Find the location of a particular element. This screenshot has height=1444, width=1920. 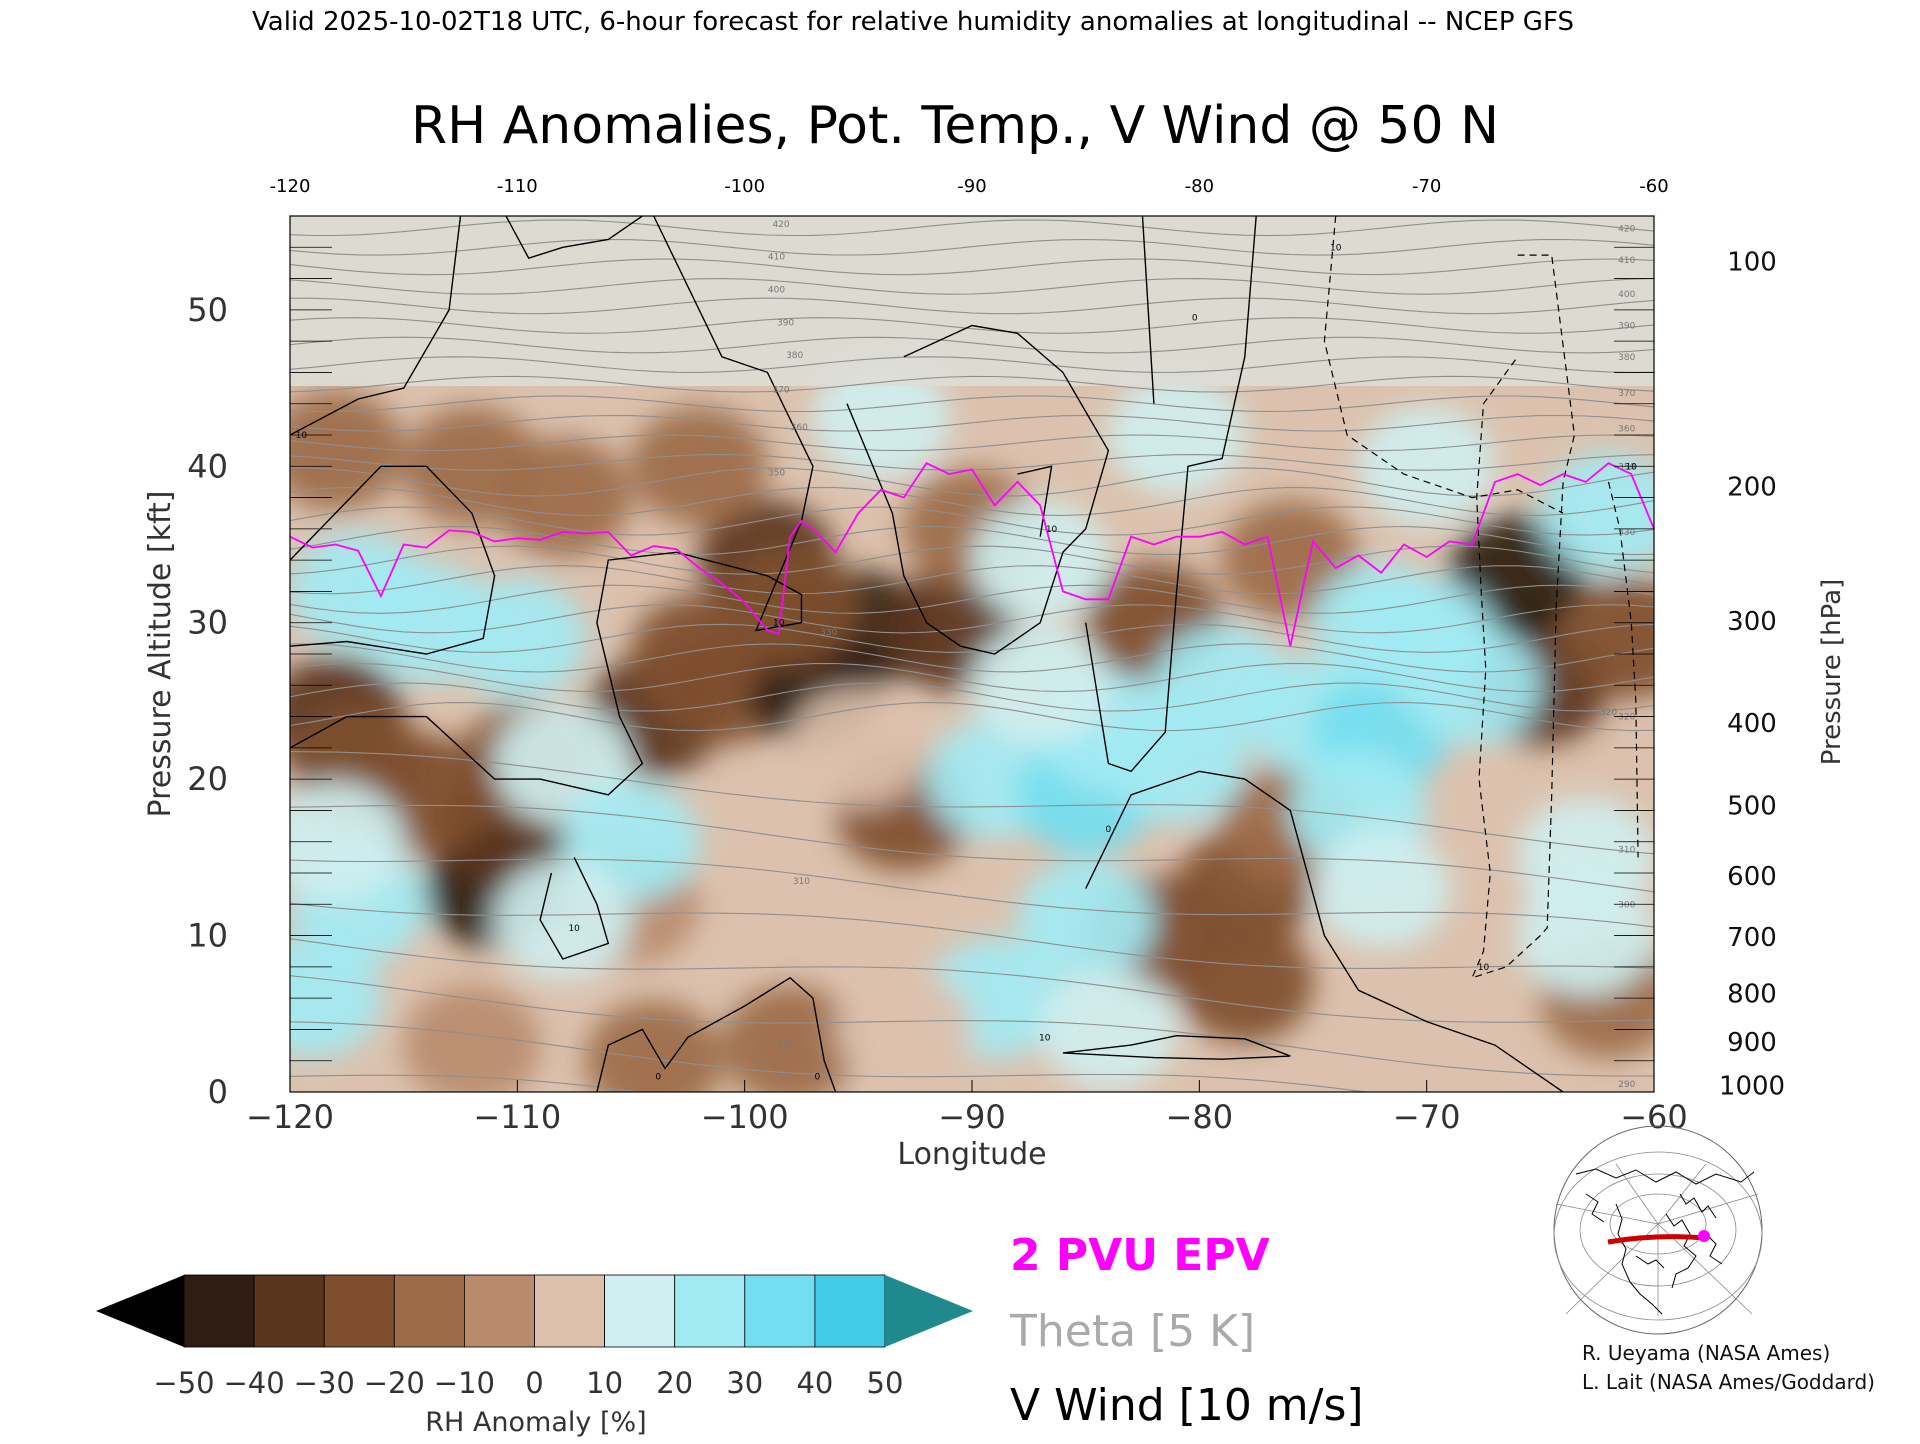

vwind-label-8: 0 is located at coordinates (818, 1077).